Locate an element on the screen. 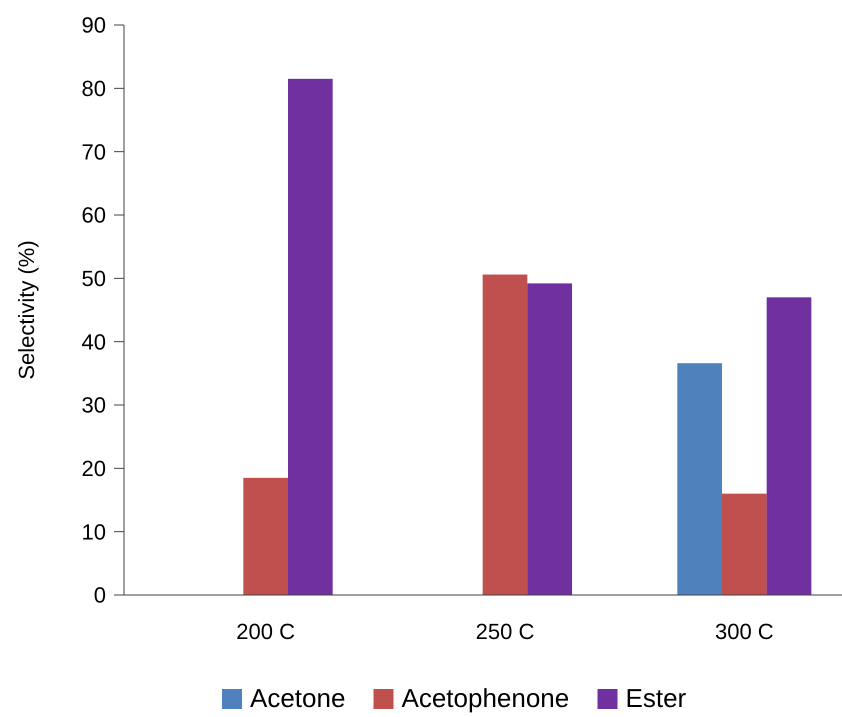 This screenshot has width=842, height=717. legend-label: Ester is located at coordinates (656, 698).